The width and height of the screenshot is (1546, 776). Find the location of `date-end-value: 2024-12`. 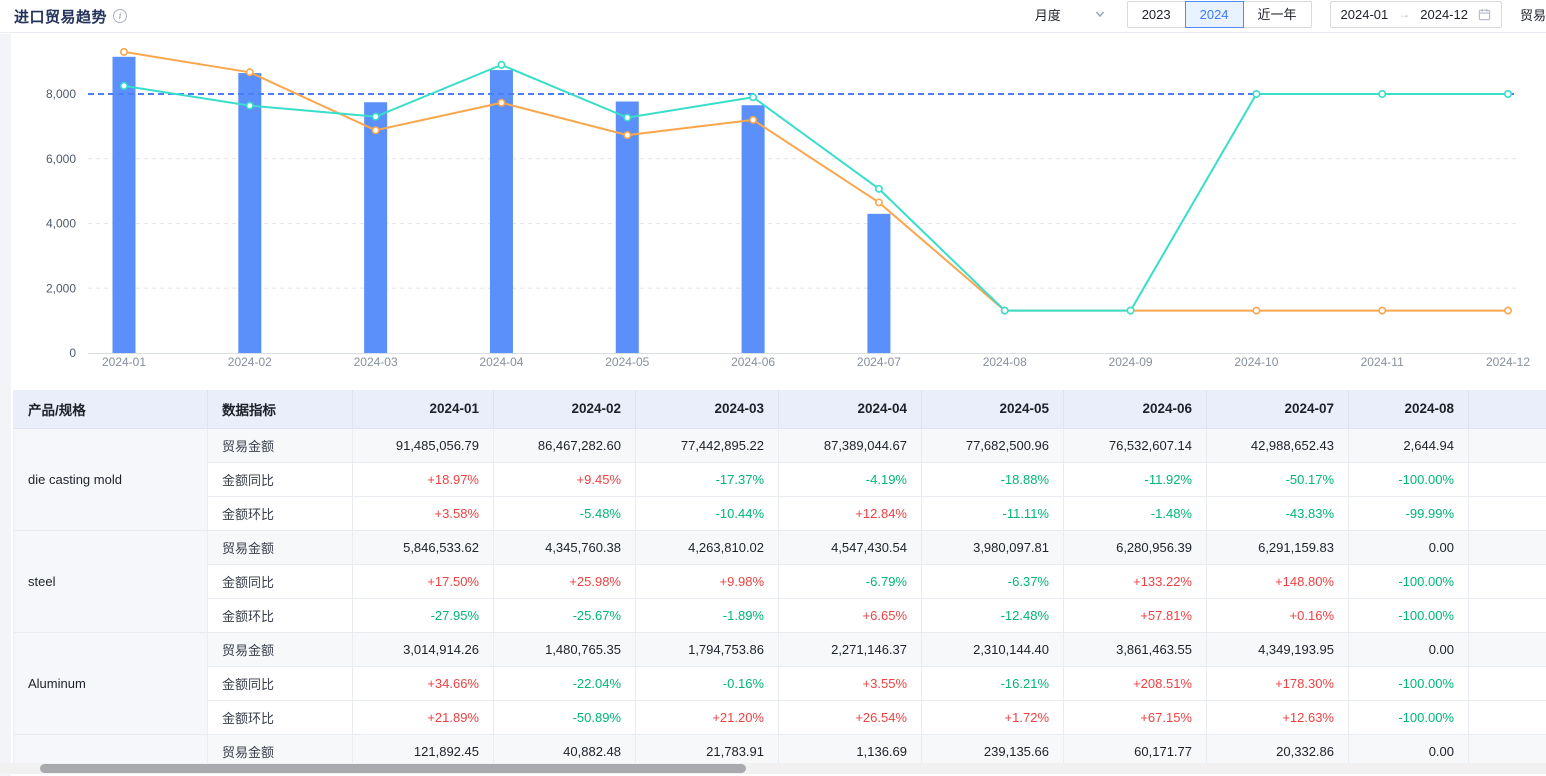

date-end-value: 2024-12 is located at coordinates (1444, 14).